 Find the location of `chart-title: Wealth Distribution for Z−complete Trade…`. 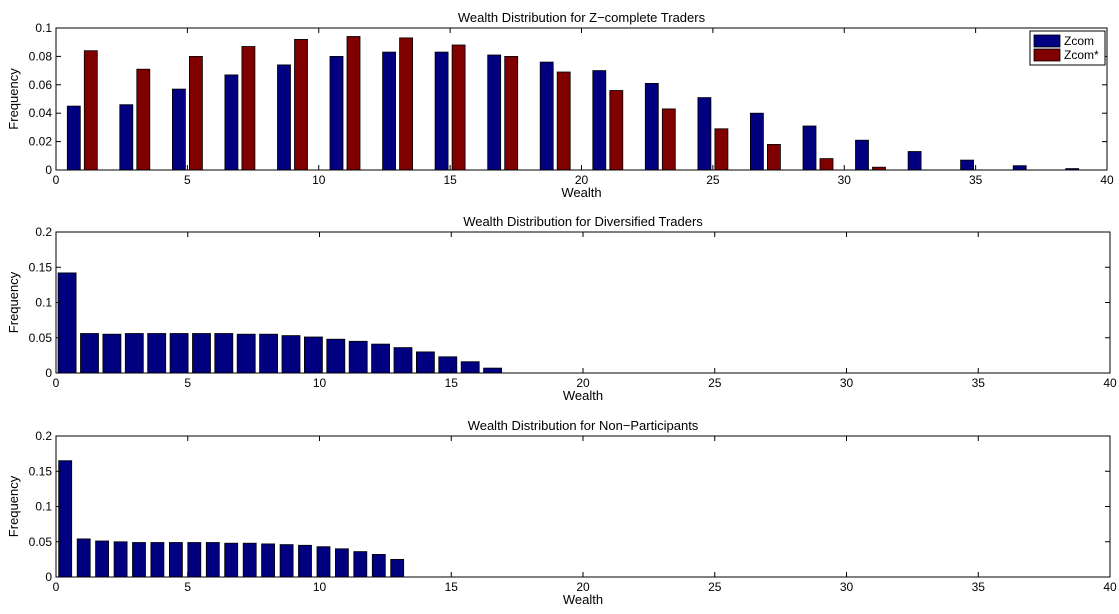

chart-title: Wealth Distribution for Z−complete Trade… is located at coordinates (582, 17).